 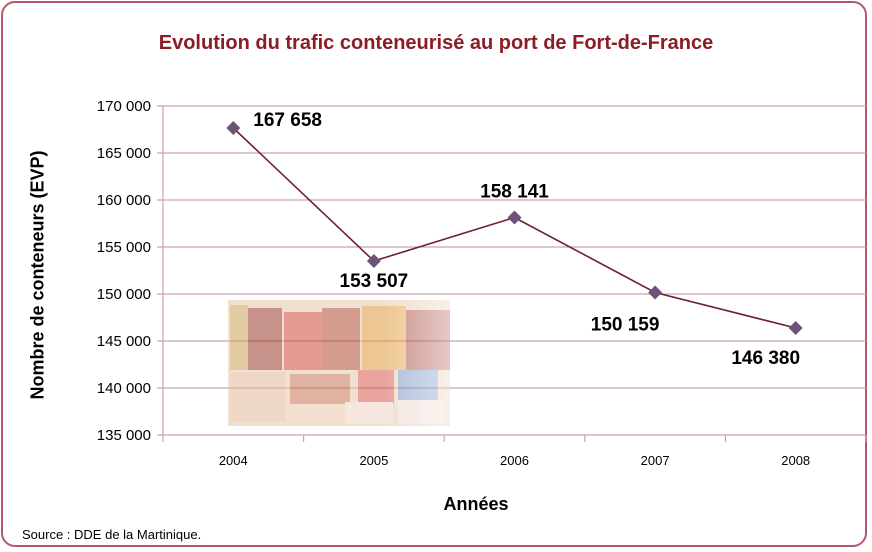 I want to click on x-tick-labels: 2004 2005 2006 2007 2008, so click(x=514, y=460).